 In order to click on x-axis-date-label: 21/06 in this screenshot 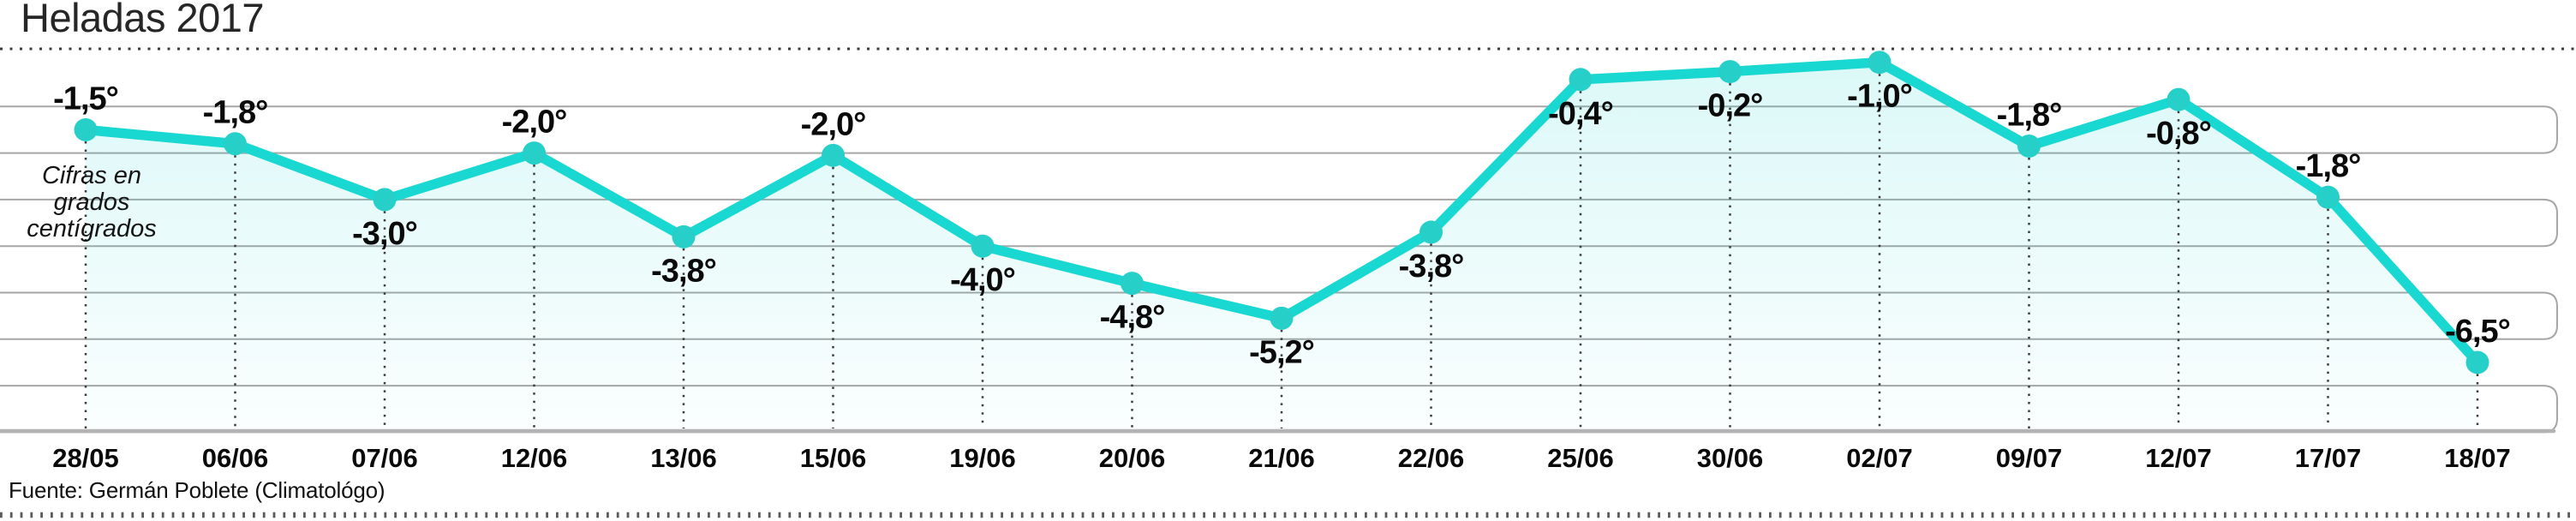, I will do `click(1282, 458)`.